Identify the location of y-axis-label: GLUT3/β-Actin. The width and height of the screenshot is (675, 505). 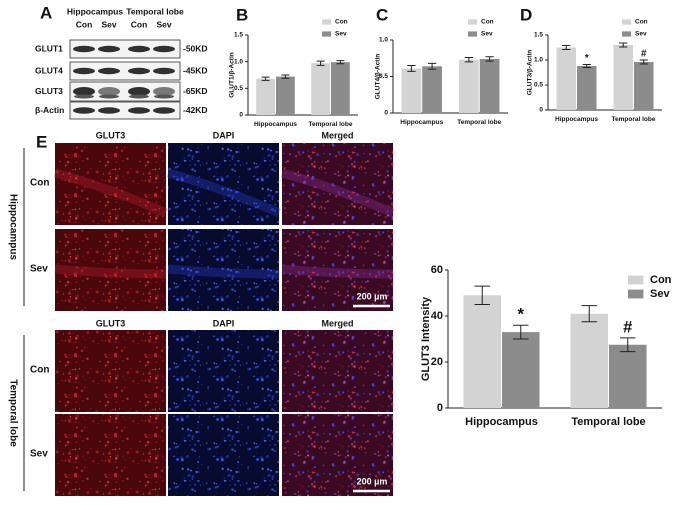
(530, 73).